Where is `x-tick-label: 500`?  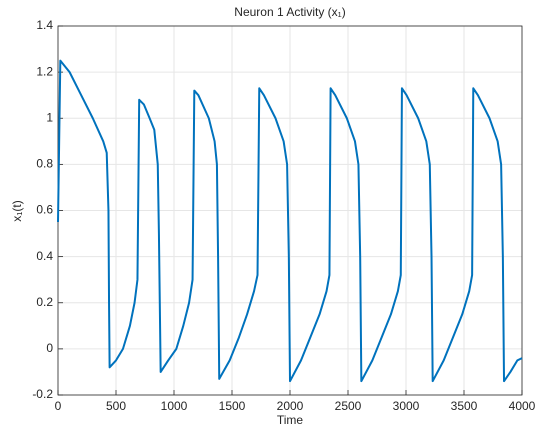
x-tick-label: 500 is located at coordinates (116, 406).